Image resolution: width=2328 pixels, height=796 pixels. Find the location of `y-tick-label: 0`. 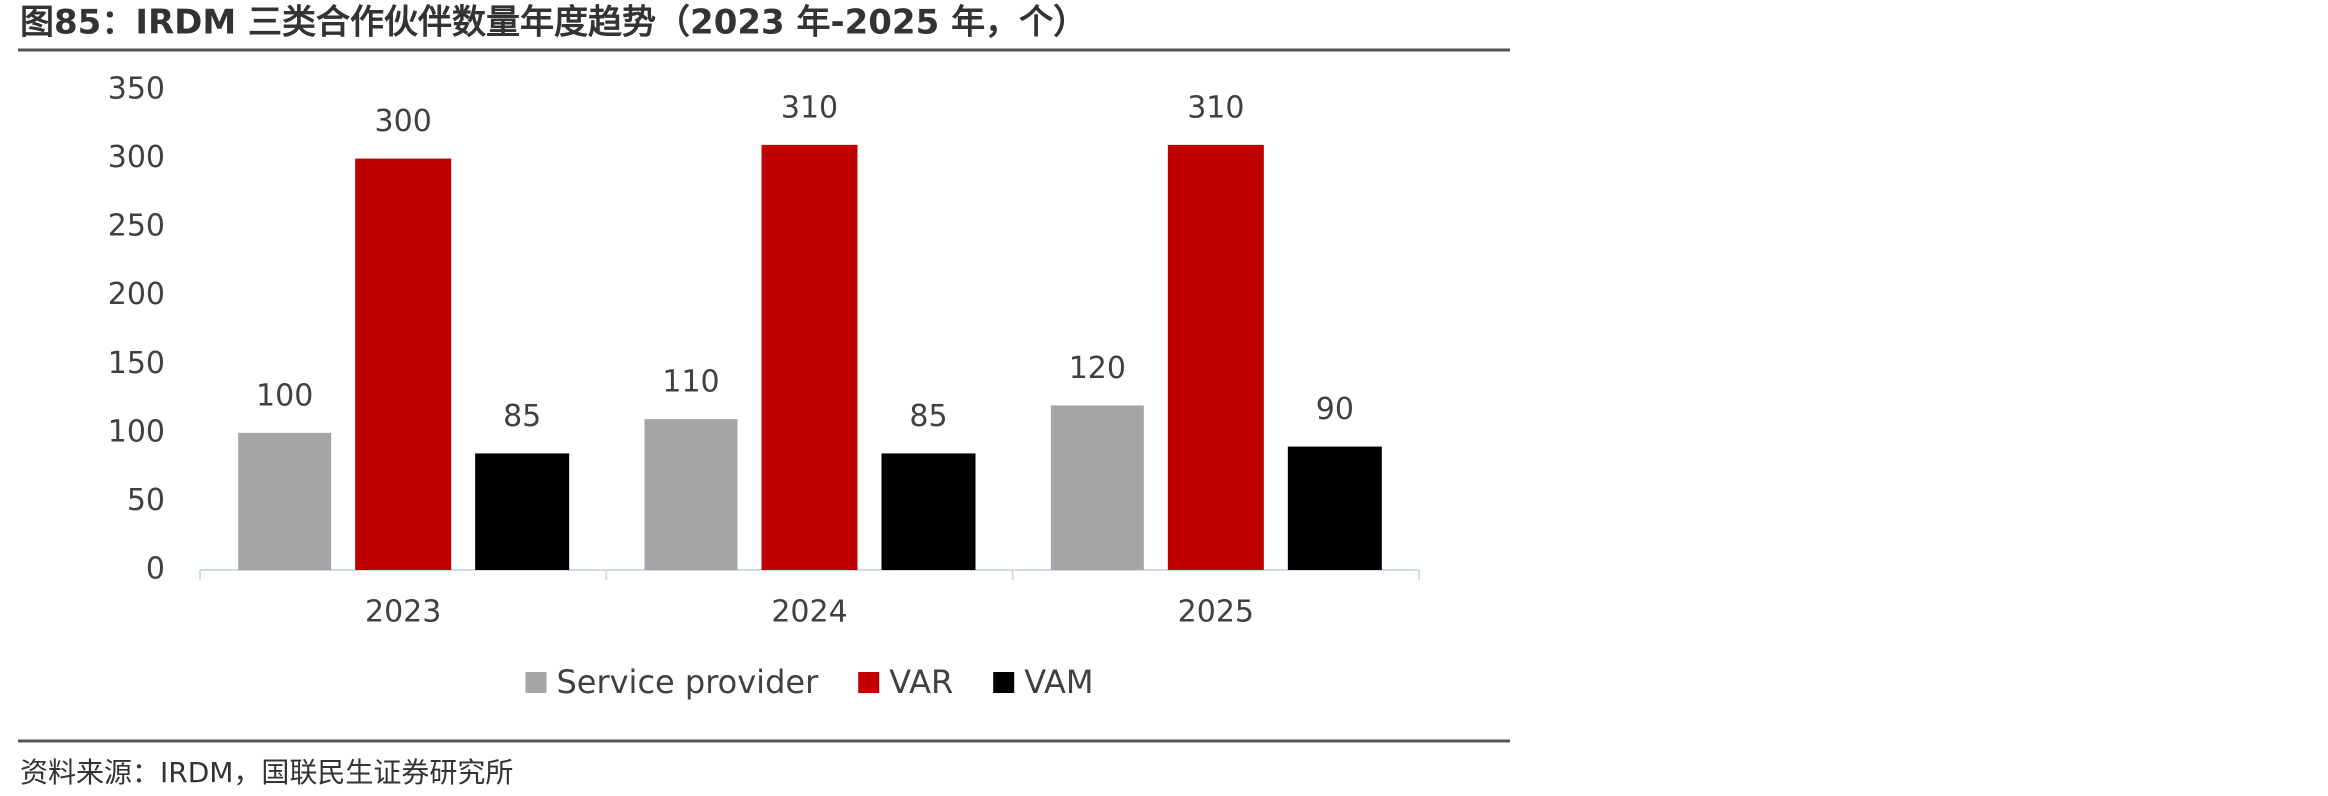

y-tick-label: 0 is located at coordinates (155, 569).